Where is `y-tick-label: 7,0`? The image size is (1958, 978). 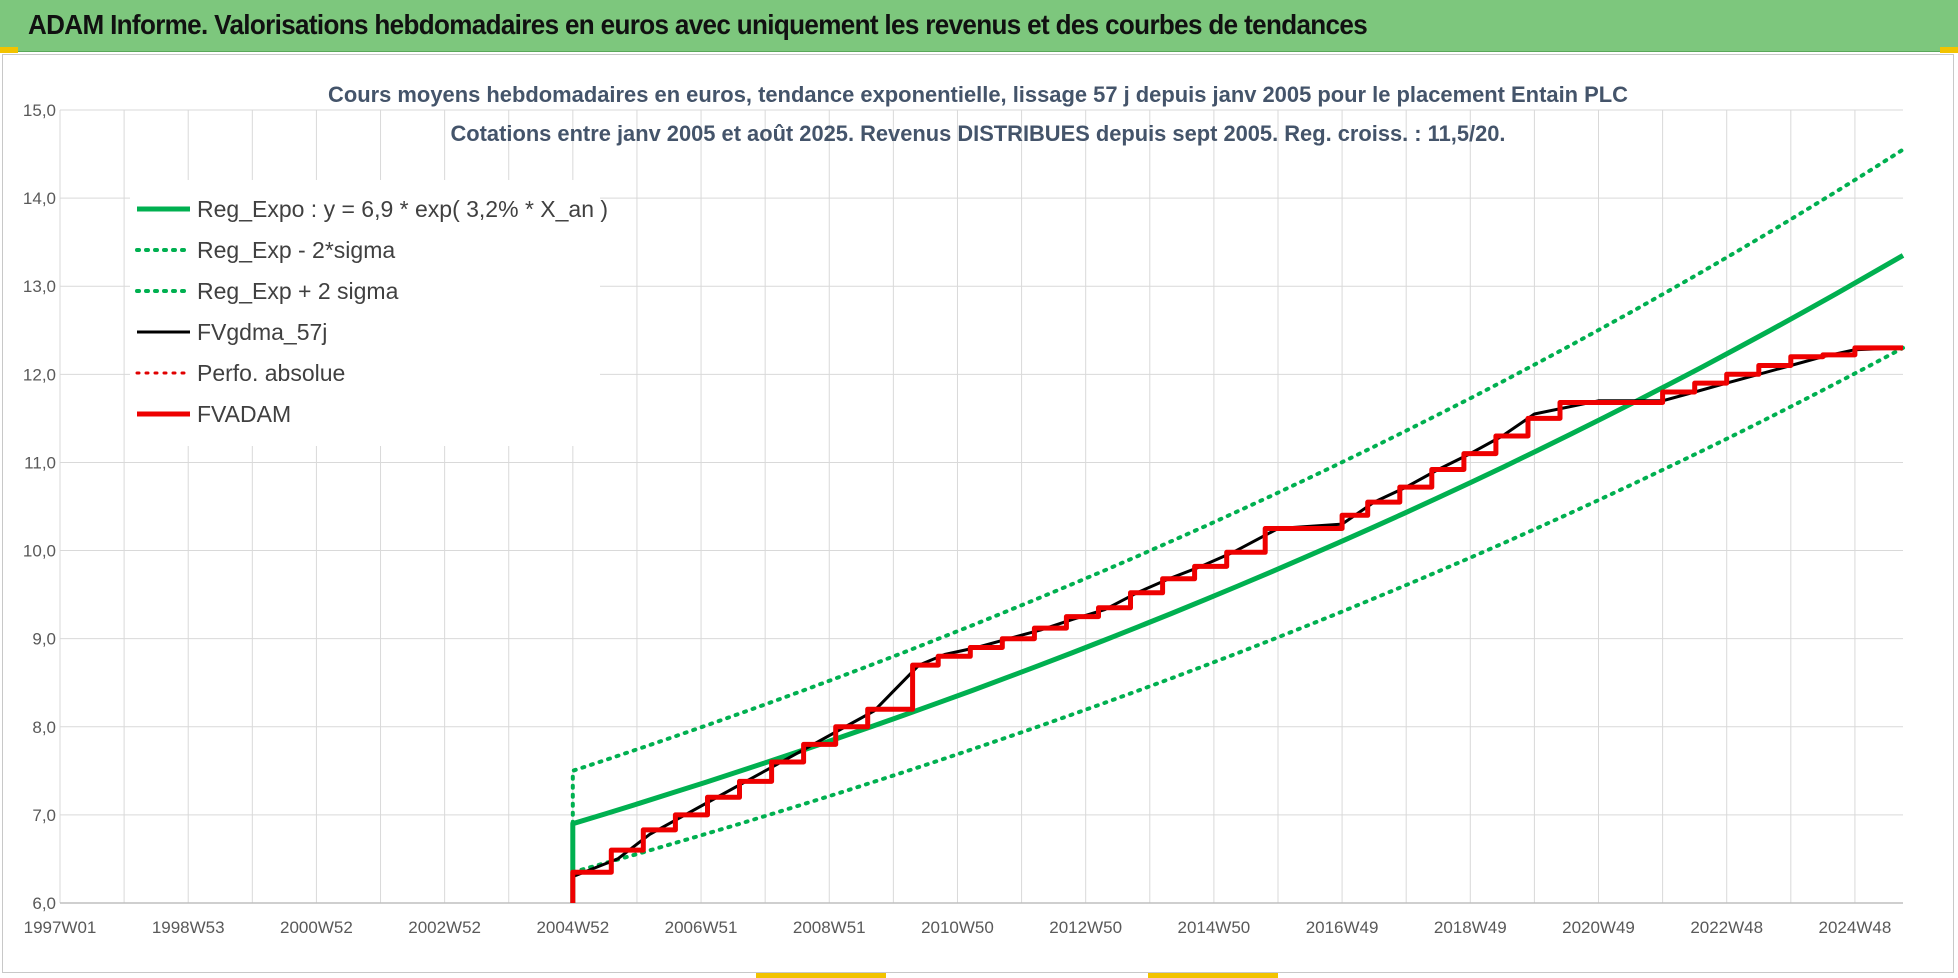 y-tick-label: 7,0 is located at coordinates (44, 815).